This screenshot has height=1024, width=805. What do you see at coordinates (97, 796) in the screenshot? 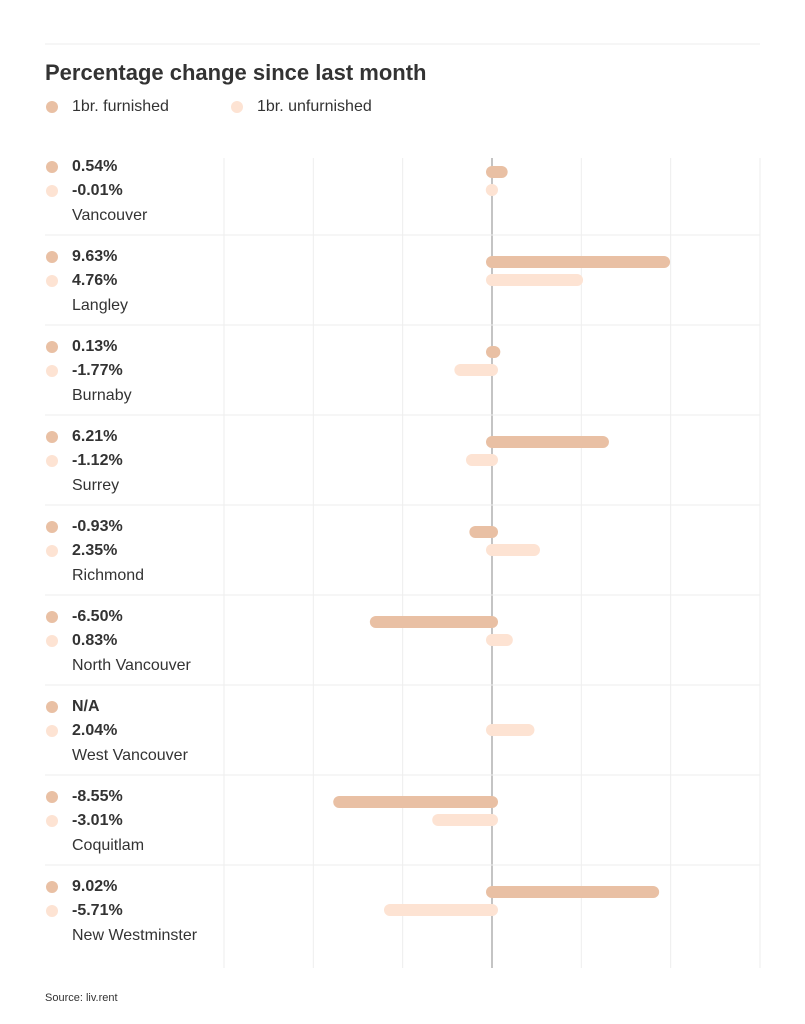
I see `value-label: -8.55%` at bounding box center [97, 796].